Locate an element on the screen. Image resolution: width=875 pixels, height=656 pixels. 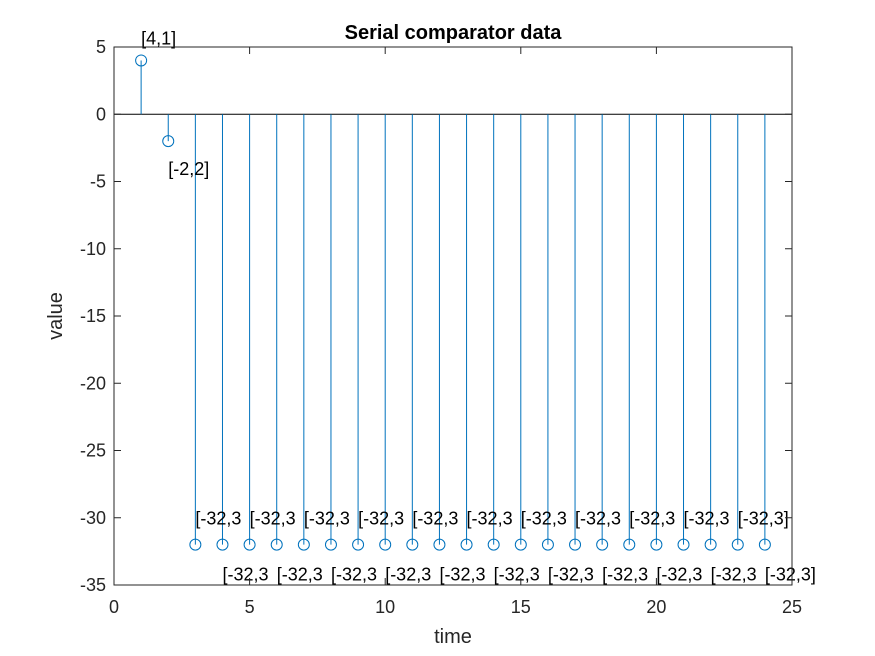
x-axis-label: time is located at coordinates (453, 637).